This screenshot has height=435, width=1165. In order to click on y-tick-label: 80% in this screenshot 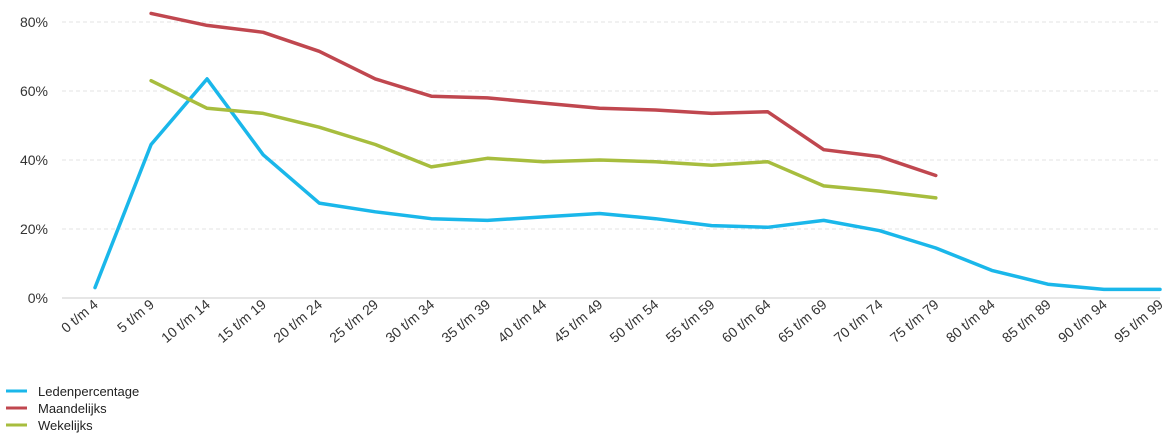, I will do `click(34, 22)`.